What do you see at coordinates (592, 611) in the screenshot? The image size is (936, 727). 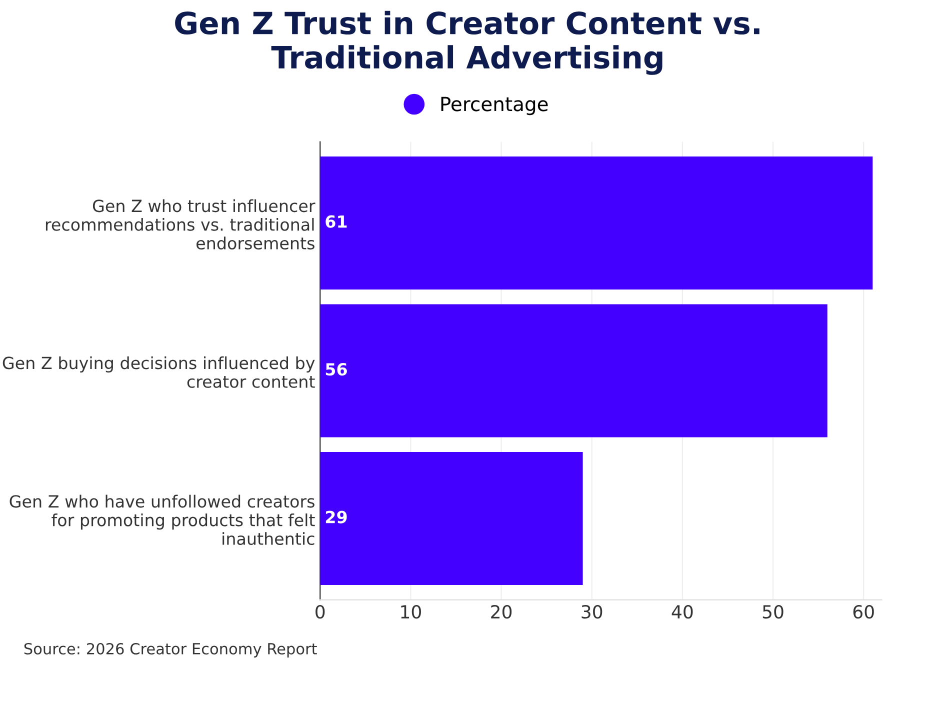 I see `x-tick-label: 30` at bounding box center [592, 611].